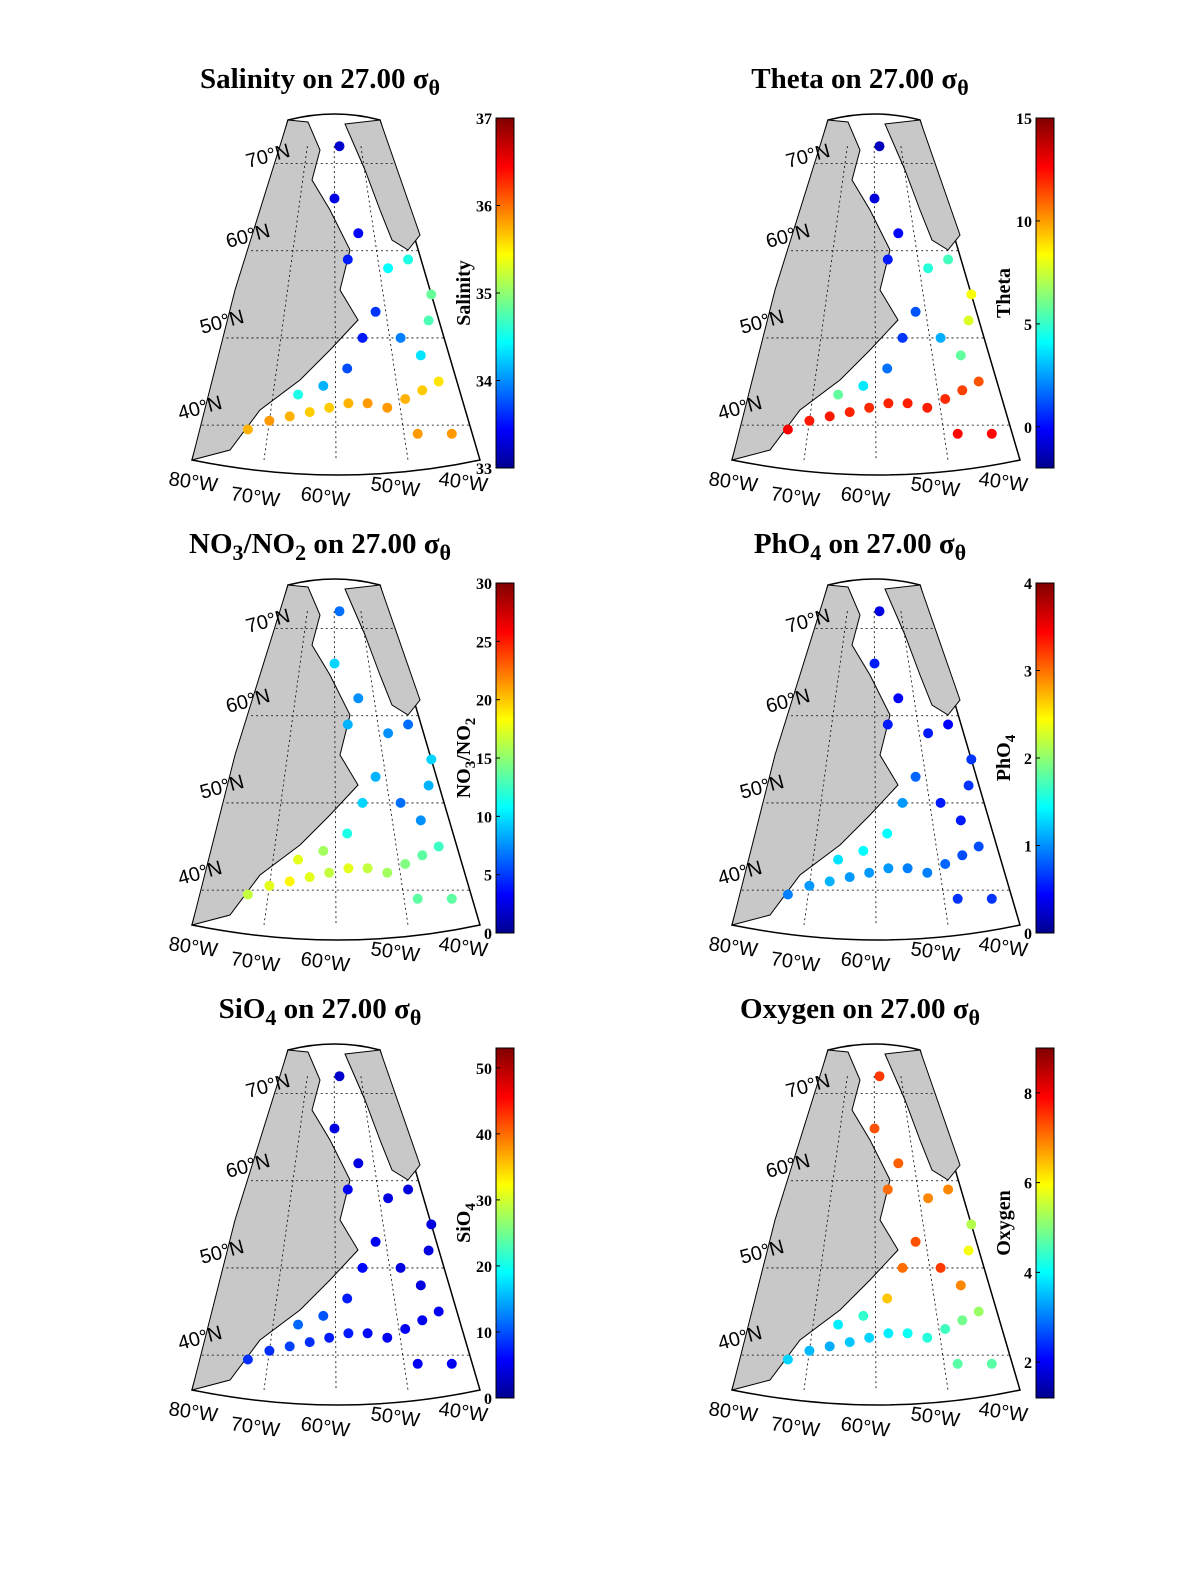  I want to click on colorbar-tick: 1, so click(1028, 847).